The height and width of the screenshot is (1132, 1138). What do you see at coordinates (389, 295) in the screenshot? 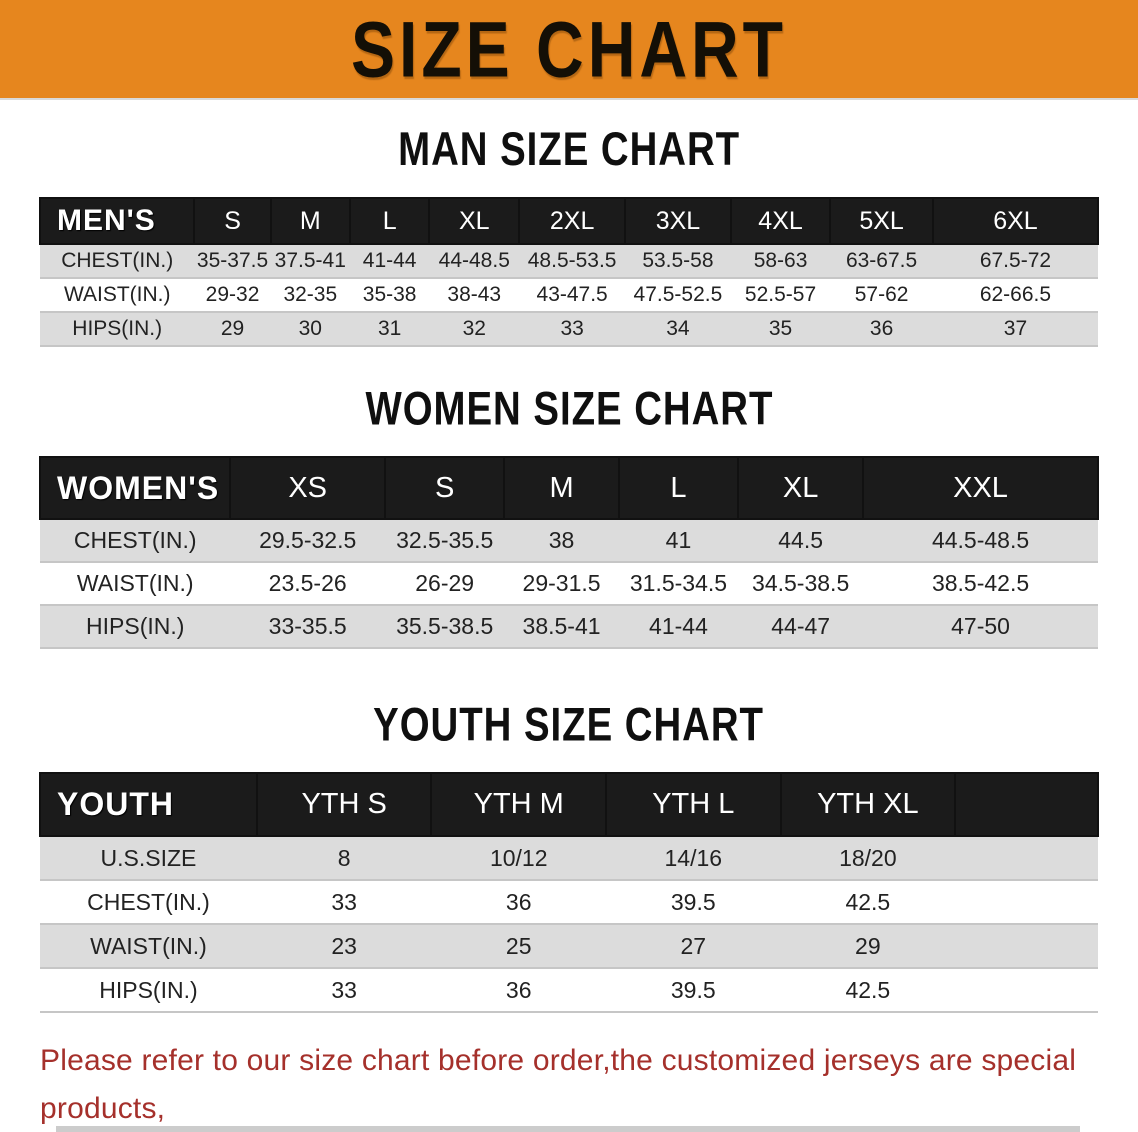
I see `size-value: 35-38` at bounding box center [389, 295].